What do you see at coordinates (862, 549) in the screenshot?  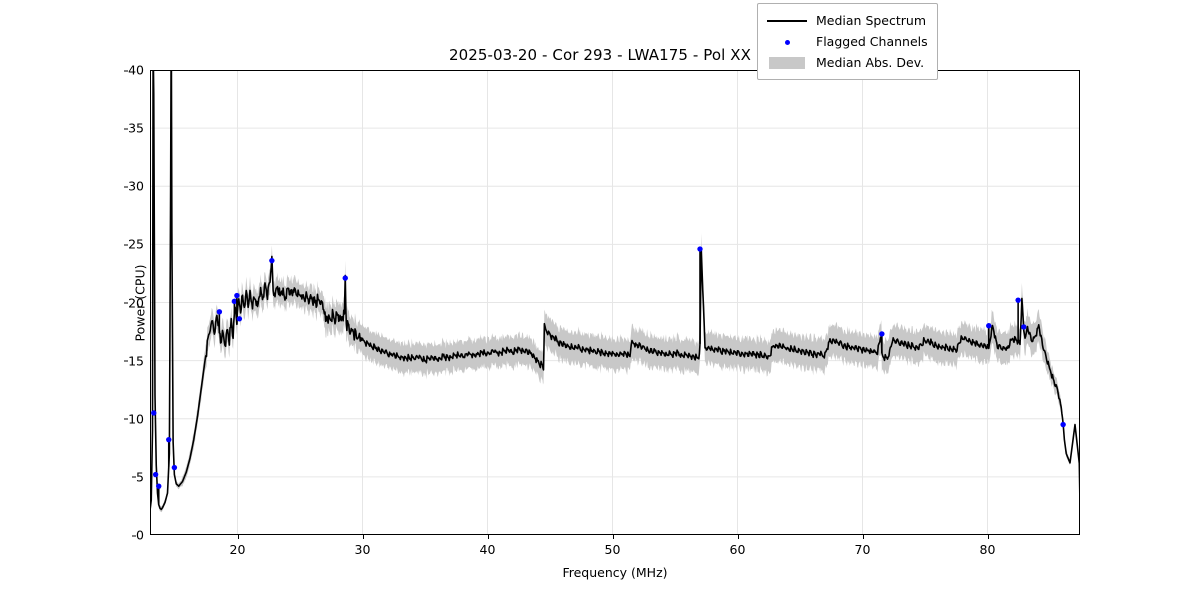 I see `x-tick-label: 70` at bounding box center [862, 549].